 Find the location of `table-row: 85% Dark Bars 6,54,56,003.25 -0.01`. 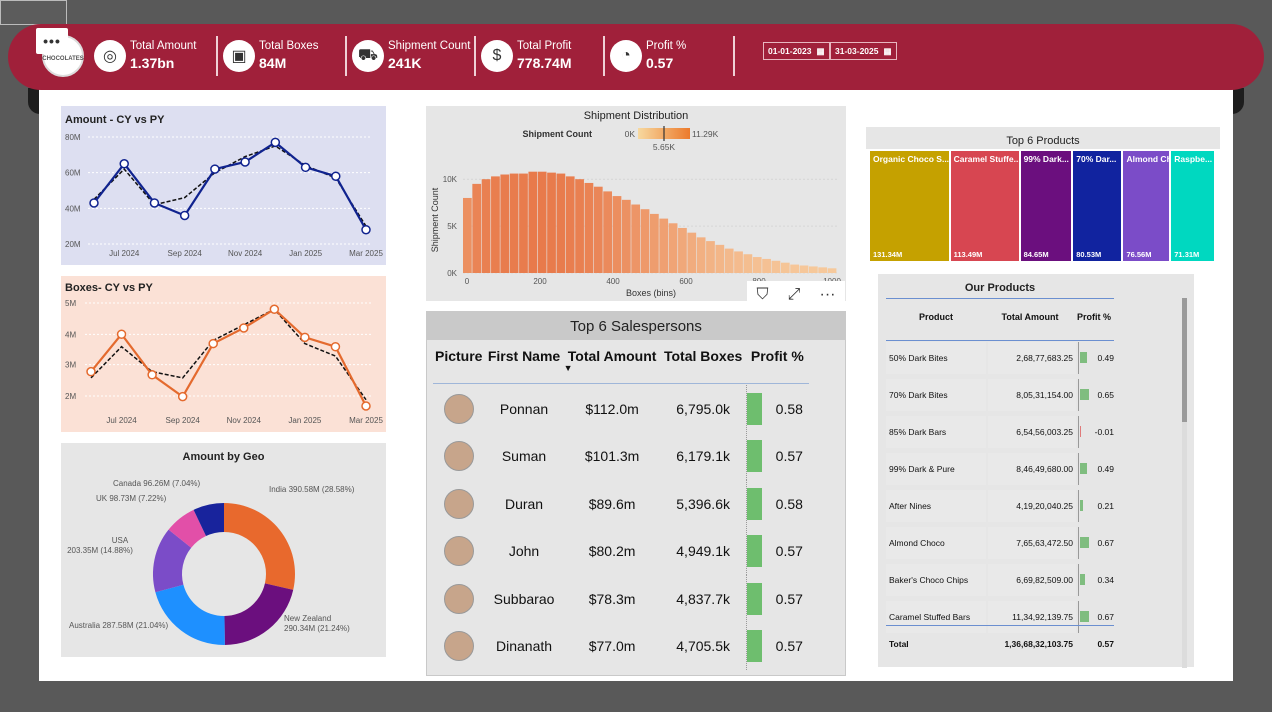

table-row: 85% Dark Bars 6,54,56,003.25 -0.01 is located at coordinates (1000, 432).